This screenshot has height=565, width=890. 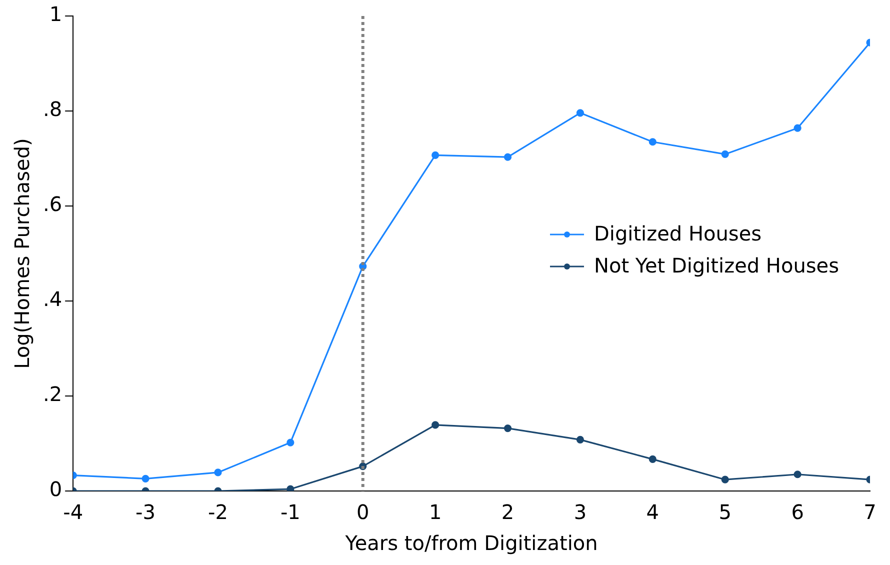 What do you see at coordinates (471, 543) in the screenshot?
I see `x-axis-title: Years to/from Digitization` at bounding box center [471, 543].